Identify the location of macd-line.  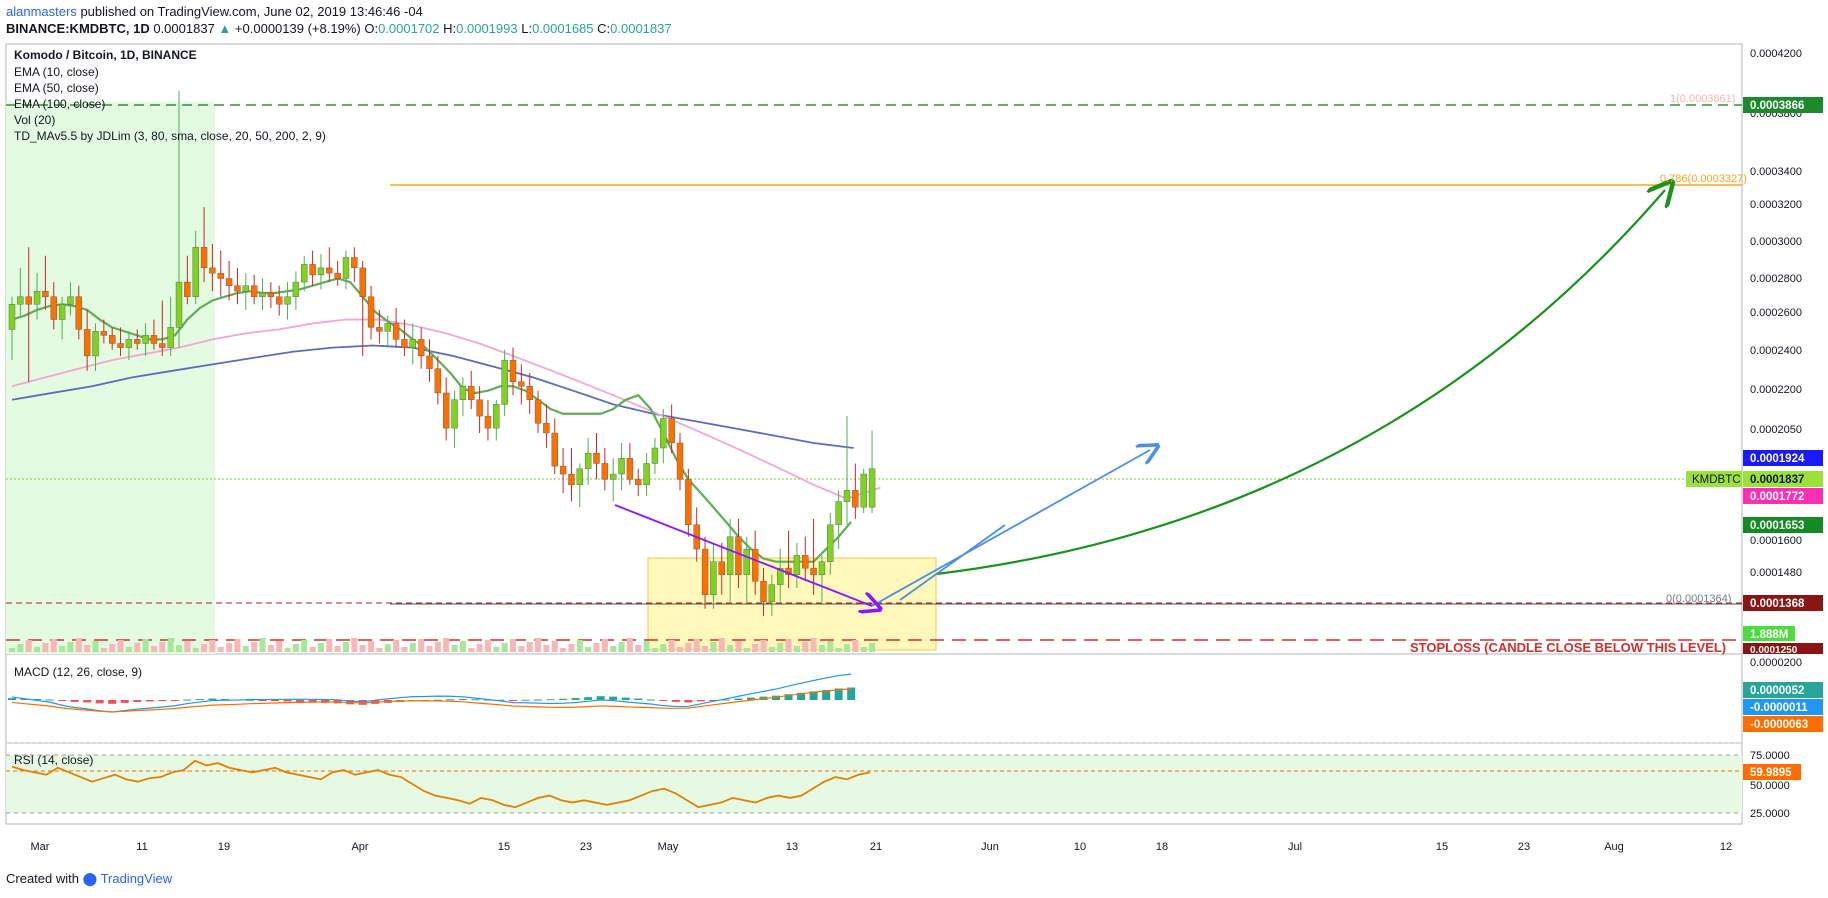
(431, 693).